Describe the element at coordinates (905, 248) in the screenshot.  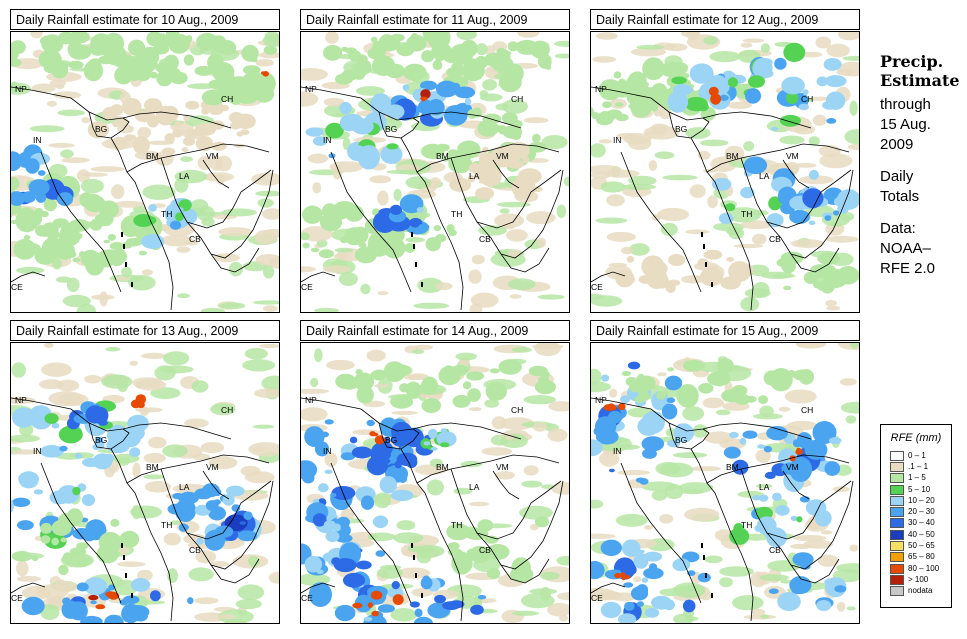
I see `side-data-source: NOAA–` at that location.